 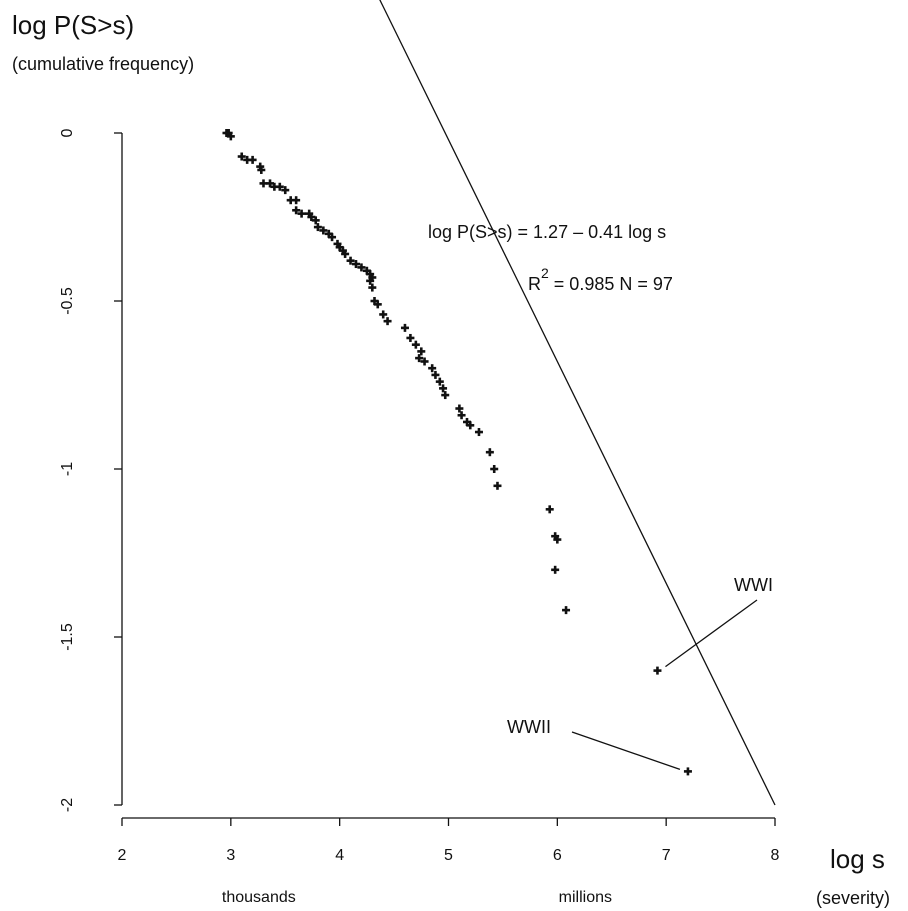 I want to click on x-magnitude-label: thousands, so click(x=259, y=897).